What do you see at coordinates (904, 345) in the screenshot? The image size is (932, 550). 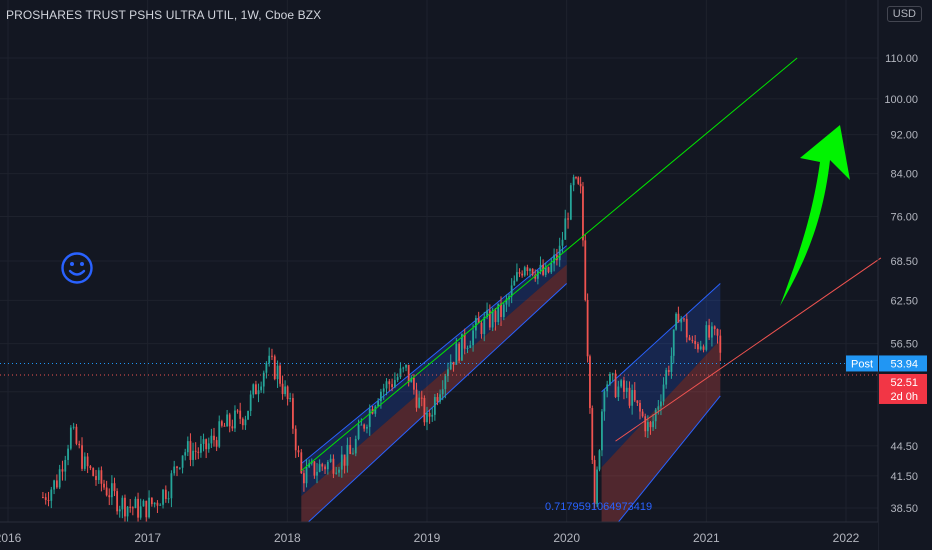 I see `y-tick-label: 56.50` at bounding box center [904, 345].